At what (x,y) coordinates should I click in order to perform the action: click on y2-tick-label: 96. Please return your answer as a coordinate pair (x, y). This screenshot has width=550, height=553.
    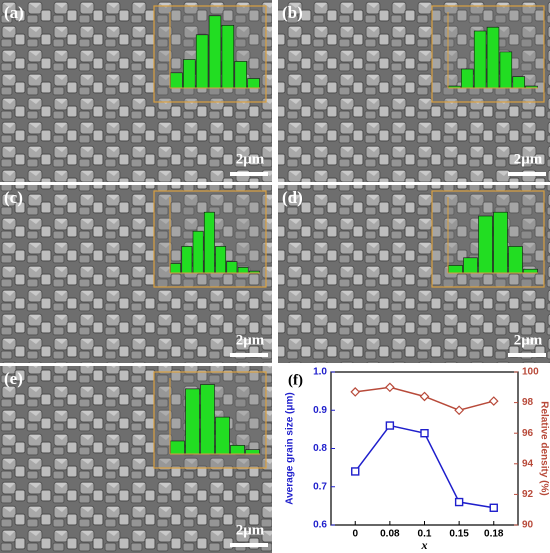
    Looking at the image, I should click on (528, 433).